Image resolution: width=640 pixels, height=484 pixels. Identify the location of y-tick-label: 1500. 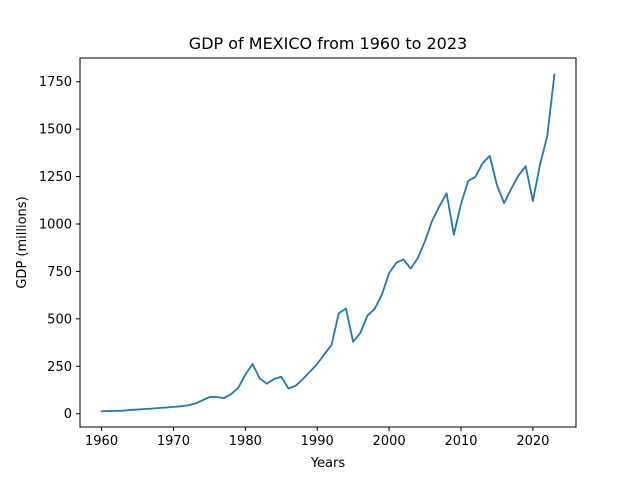
(55, 130).